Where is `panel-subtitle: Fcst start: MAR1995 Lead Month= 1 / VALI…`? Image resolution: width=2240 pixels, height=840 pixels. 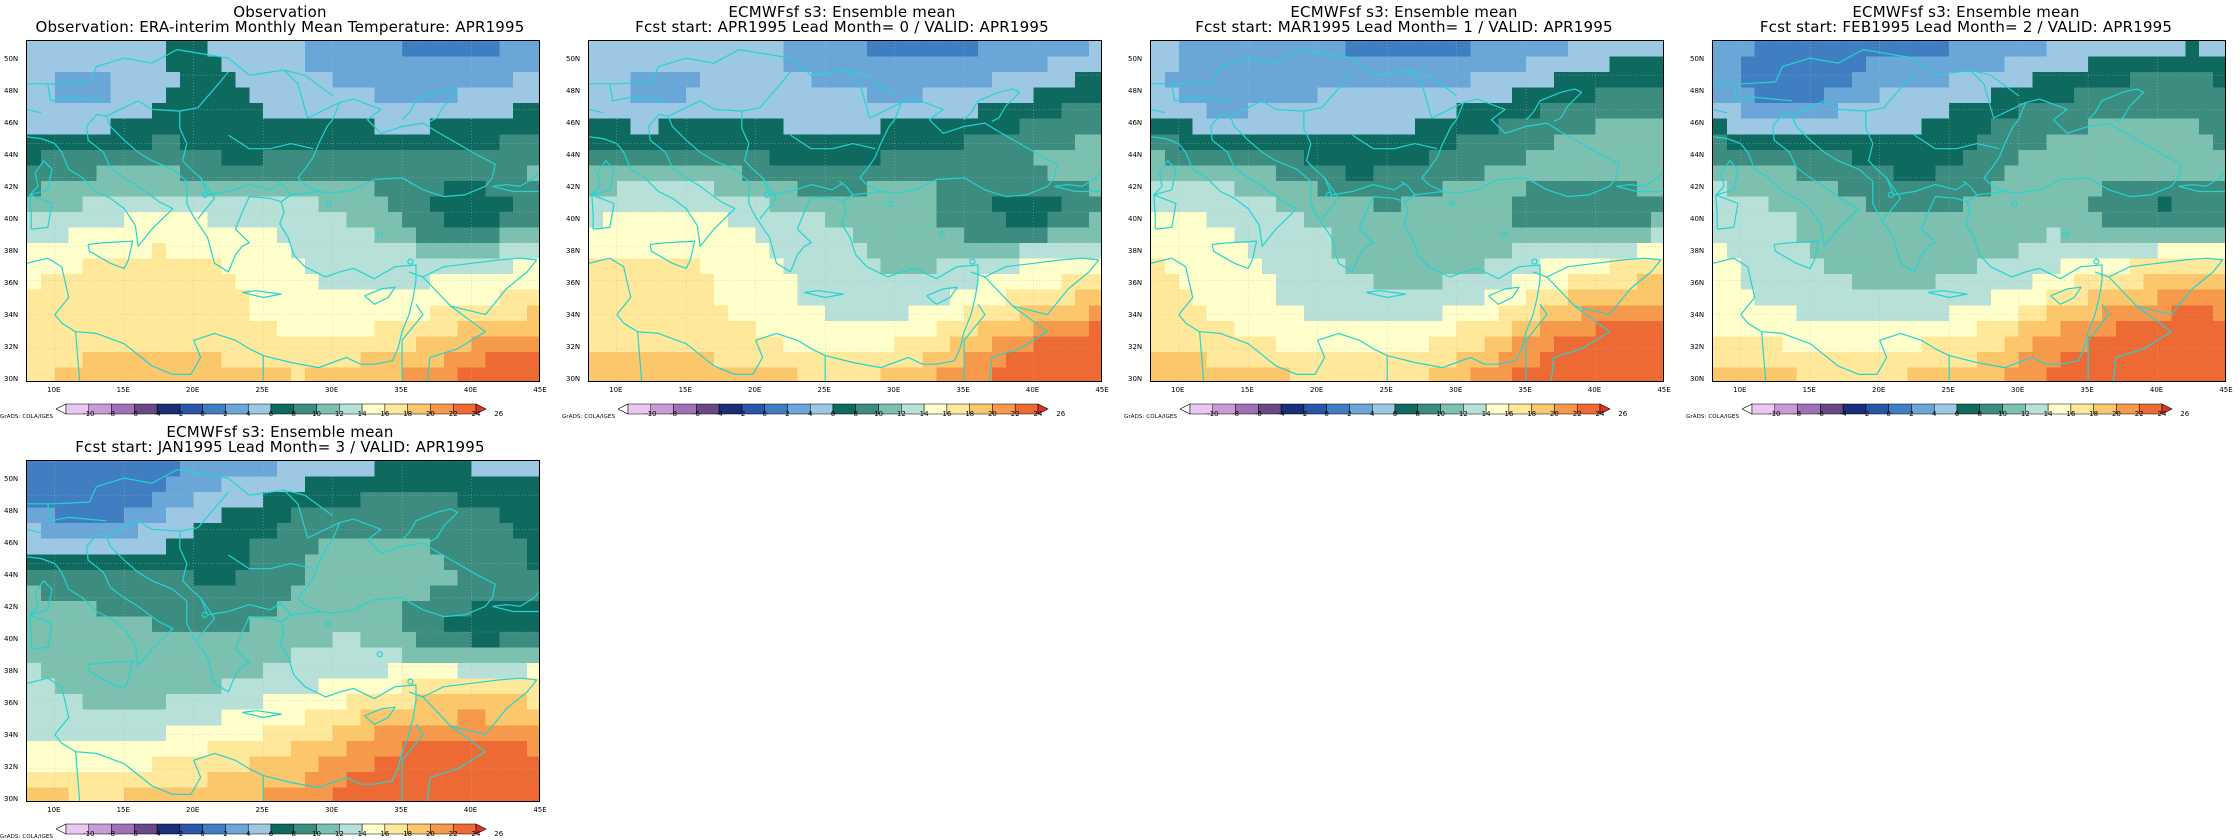
panel-subtitle: Fcst start: MAR1995 Lead Month= 1 / VALI… is located at coordinates (1404, 27).